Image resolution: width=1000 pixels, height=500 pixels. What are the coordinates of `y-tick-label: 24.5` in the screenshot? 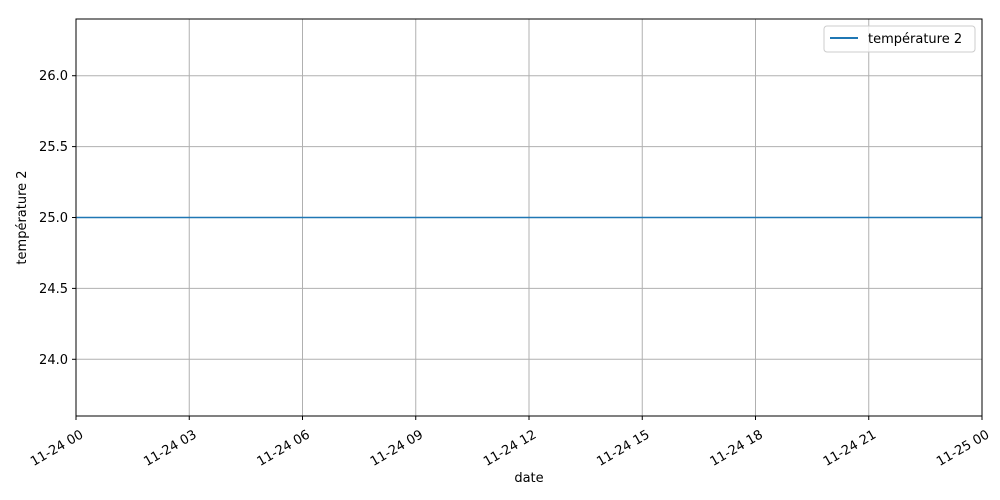 It's located at (53, 289).